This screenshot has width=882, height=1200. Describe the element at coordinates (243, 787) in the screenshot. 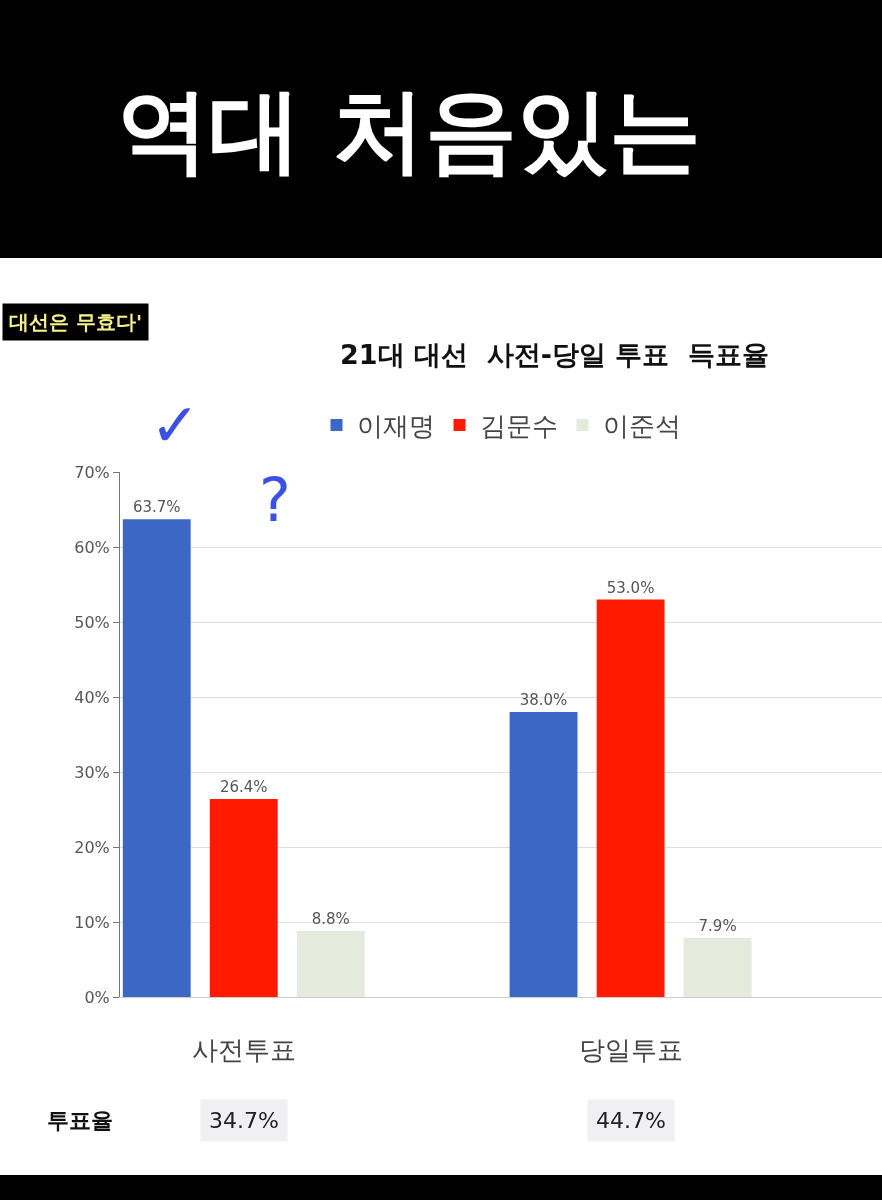

I see `data-label: 26.4%` at that location.